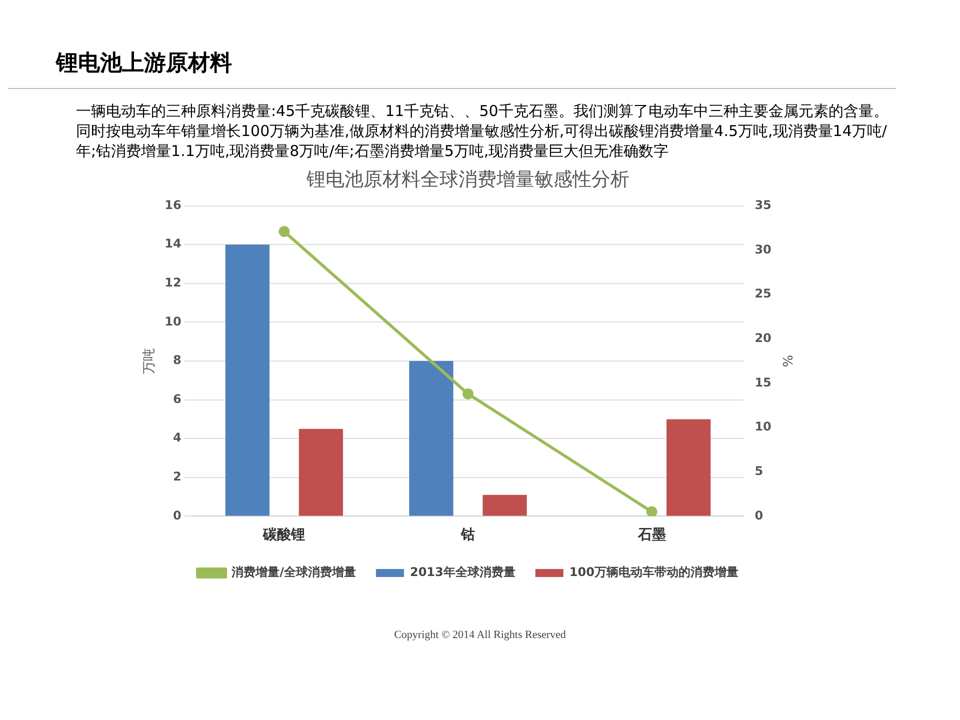 This screenshot has height=720, width=960. Describe the element at coordinates (173, 205) in the screenshot. I see `y-tick-label: 16` at that location.